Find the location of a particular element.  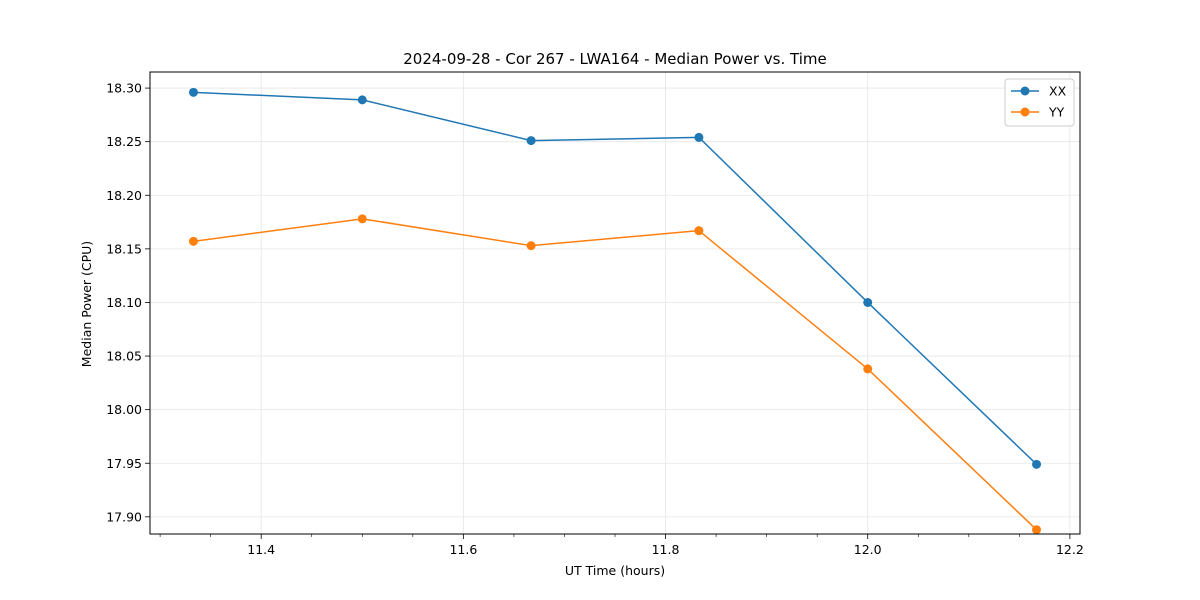

legend-label-xx: XX is located at coordinates (1058, 91).